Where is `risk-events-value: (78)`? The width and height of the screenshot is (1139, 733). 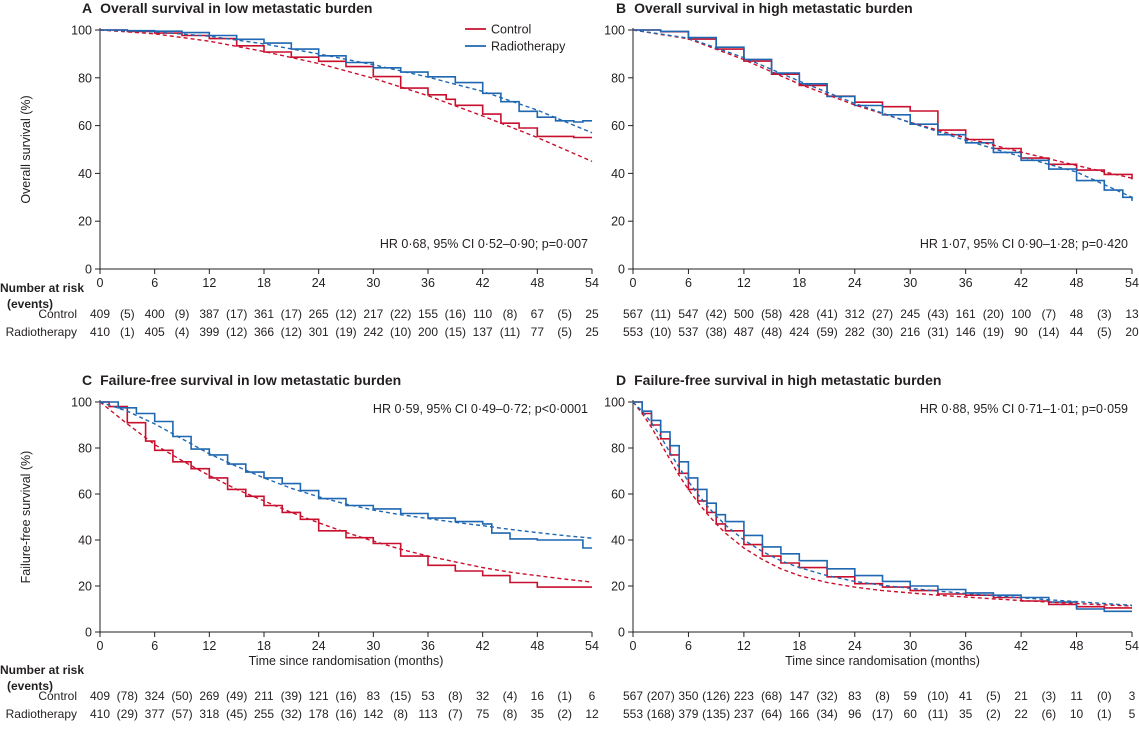 risk-events-value: (78) is located at coordinates (127, 696).